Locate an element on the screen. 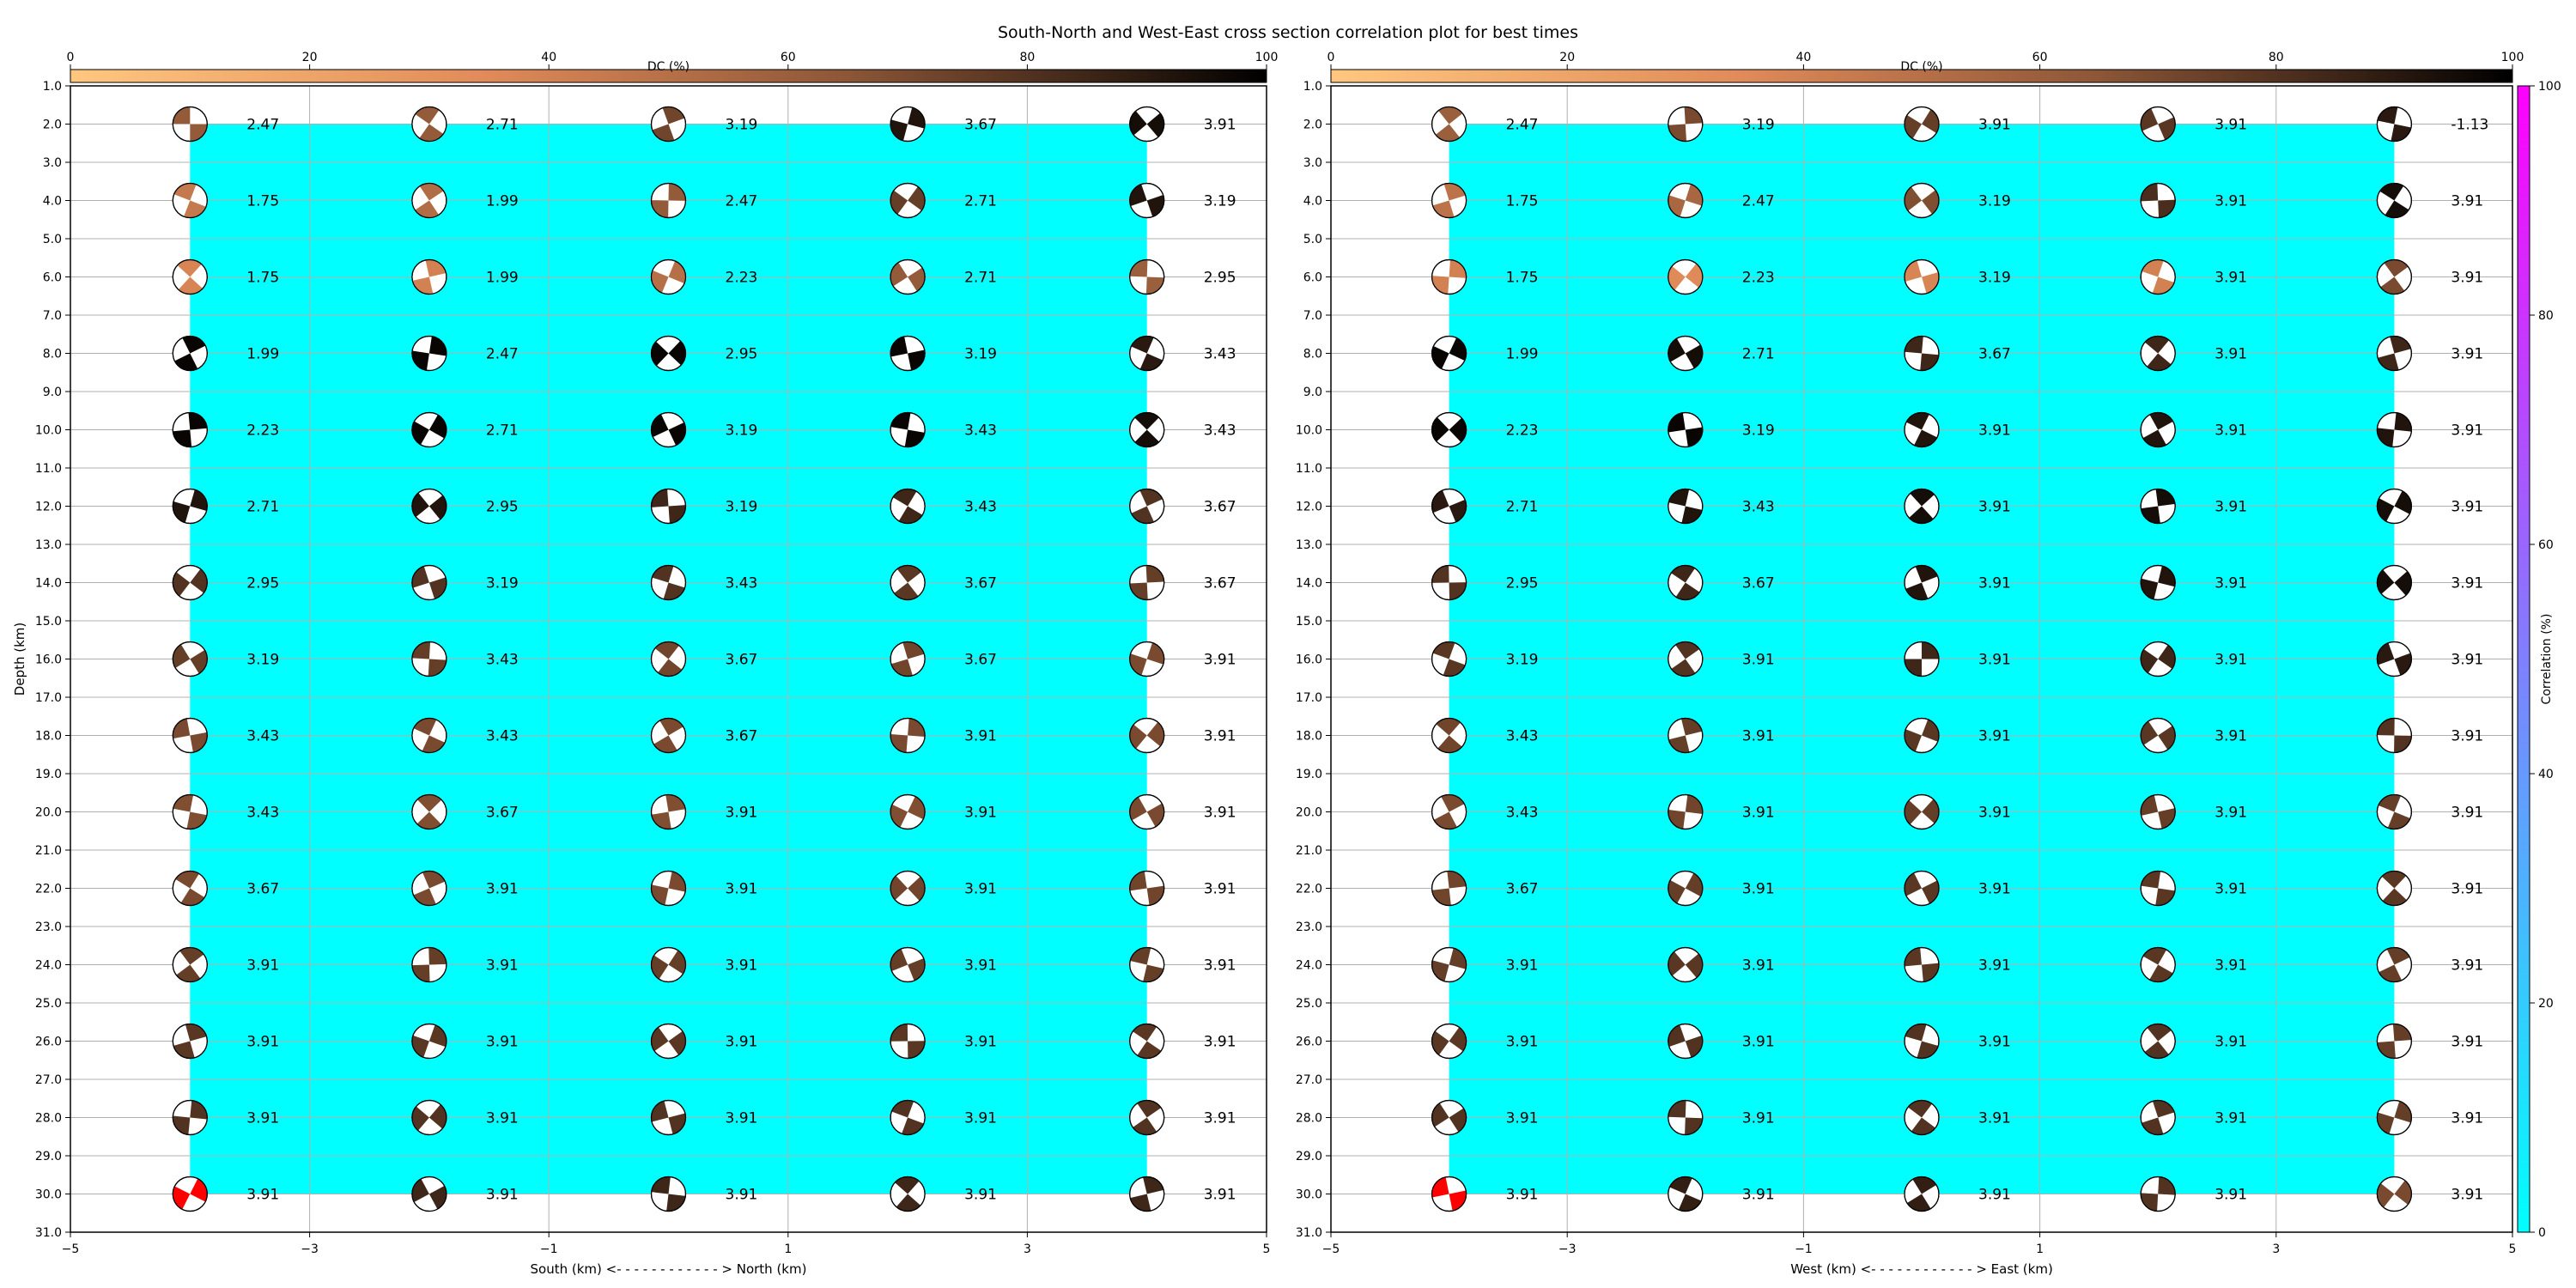 This screenshot has width=2576, height=1288. time-label: 2.95 is located at coordinates (742, 355).